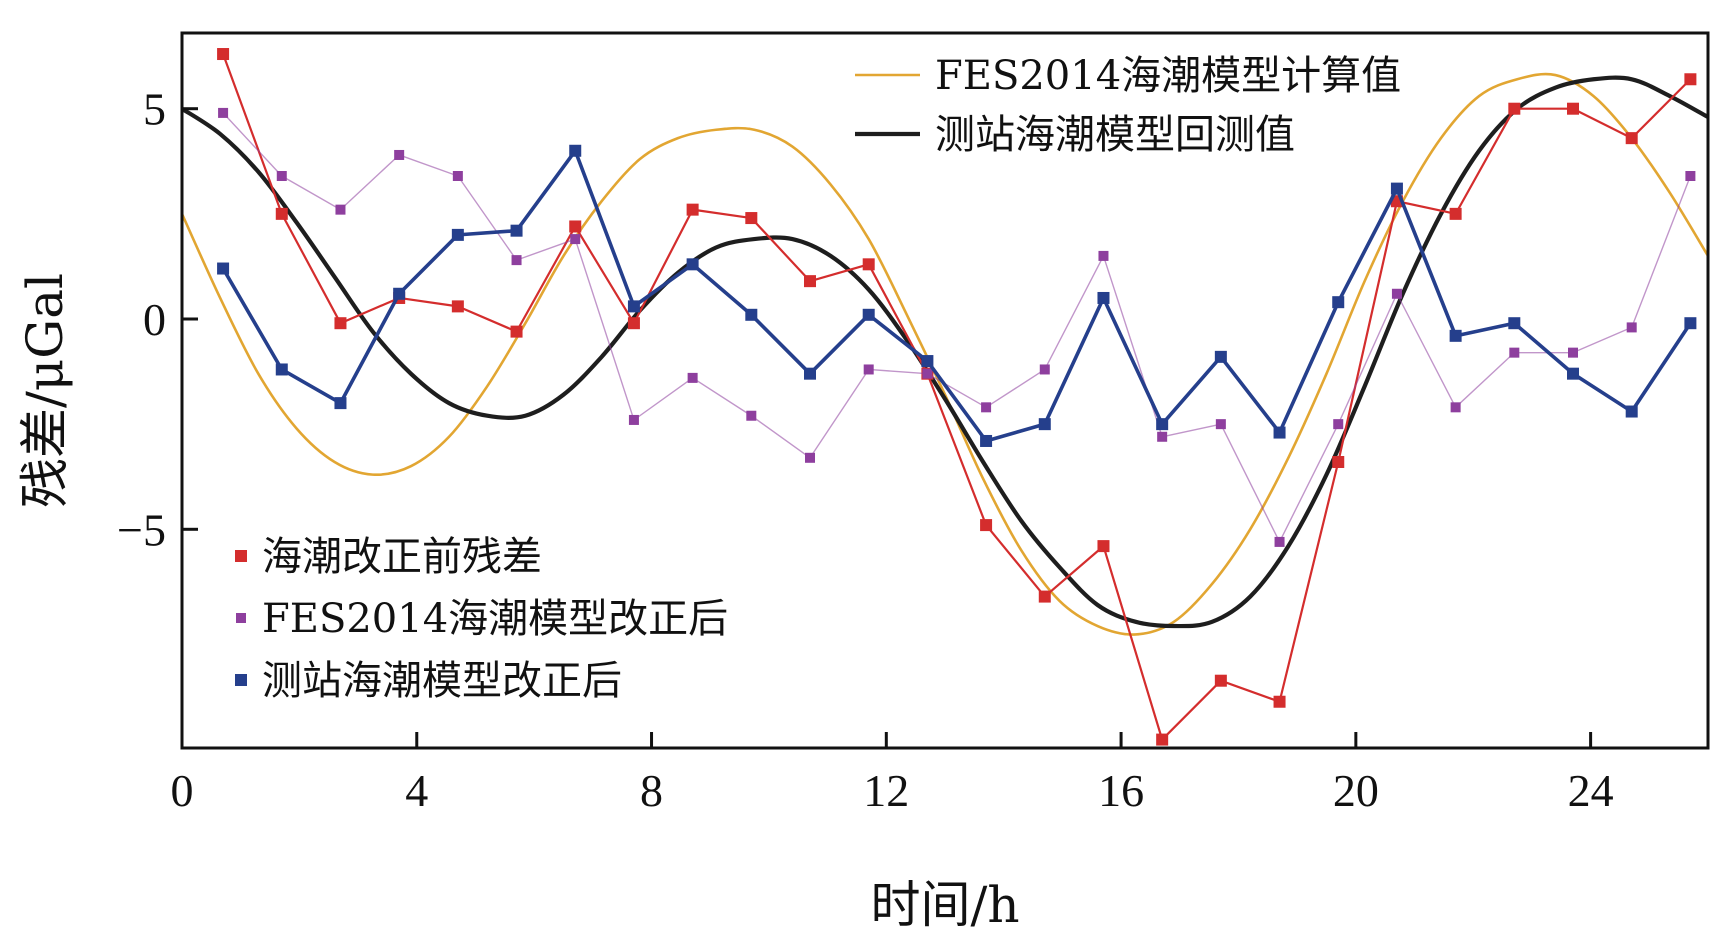 This screenshot has width=1713, height=942. Describe the element at coordinates (944, 905) in the screenshot. I see `x-axis-title: 时间/h` at that location.